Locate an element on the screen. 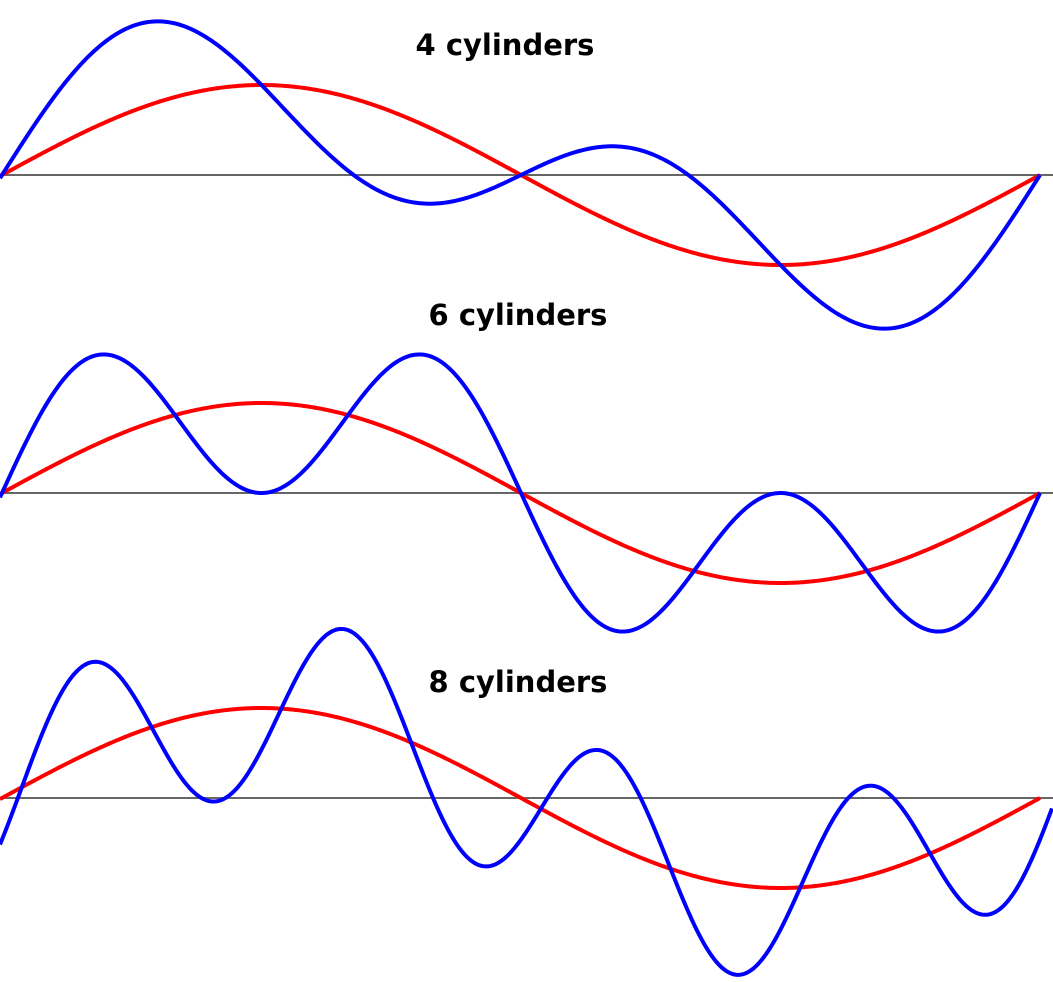 This screenshot has width=1053, height=982. panel-title: 8 cylinders is located at coordinates (518, 682).